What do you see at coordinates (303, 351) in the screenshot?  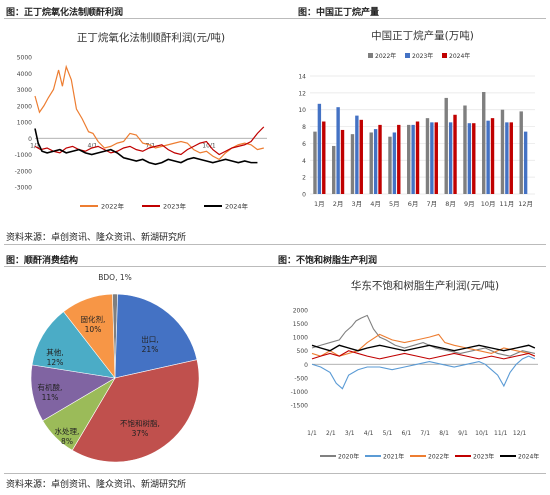 I see `y-tick-label: 500` at bounding box center [303, 351].